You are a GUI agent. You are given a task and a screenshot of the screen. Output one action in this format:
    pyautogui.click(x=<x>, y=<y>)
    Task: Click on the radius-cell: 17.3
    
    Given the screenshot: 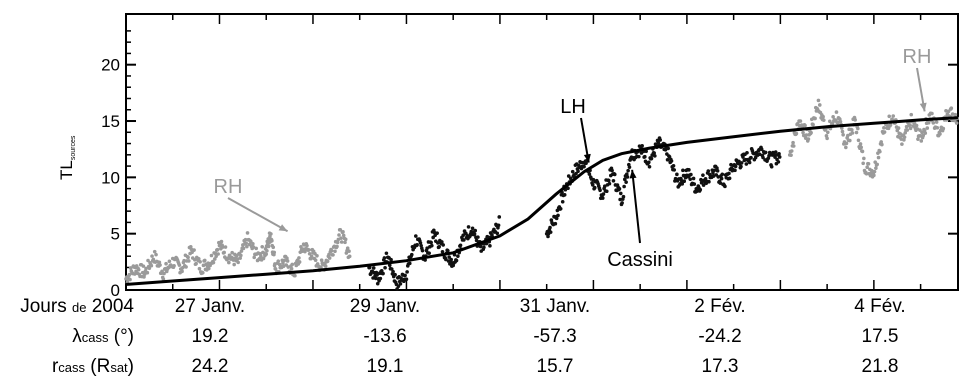 What is the action you would take?
    pyautogui.click(x=720, y=366)
    